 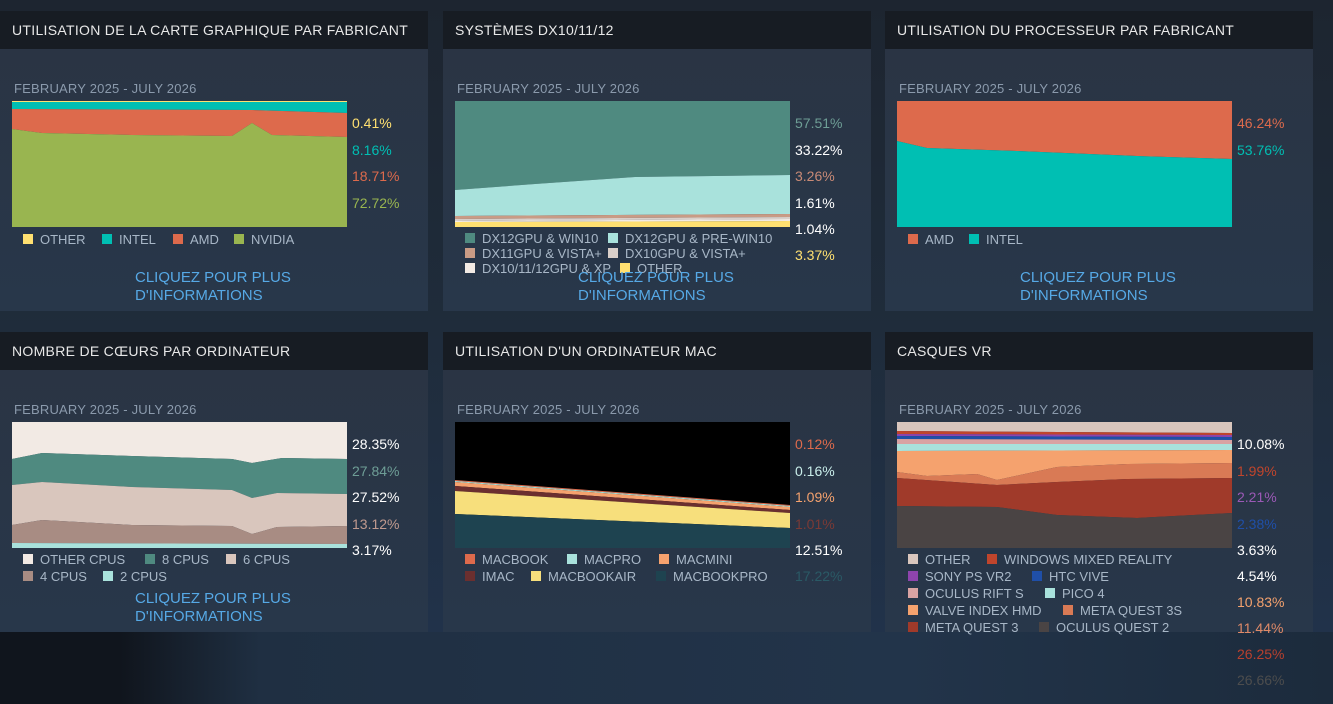 What do you see at coordinates (622, 219) in the screenshot?
I see `dx-area-dx10` at bounding box center [622, 219].